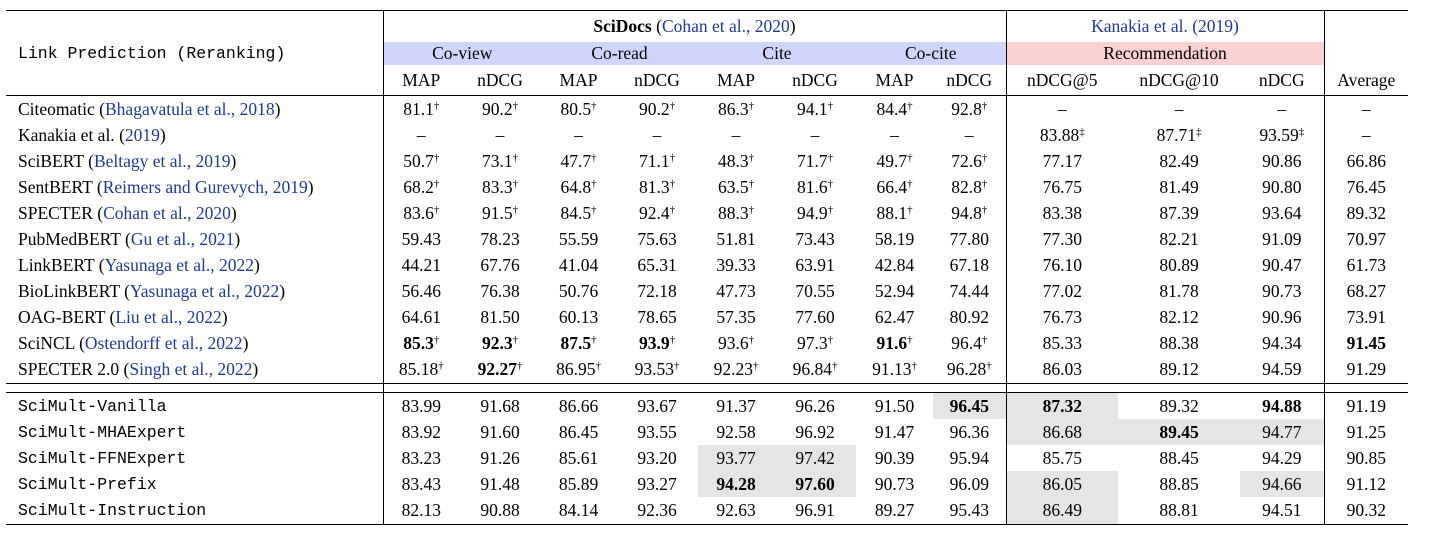  What do you see at coordinates (420, 161) in the screenshot?
I see `table-cell: 50.7†` at bounding box center [420, 161].